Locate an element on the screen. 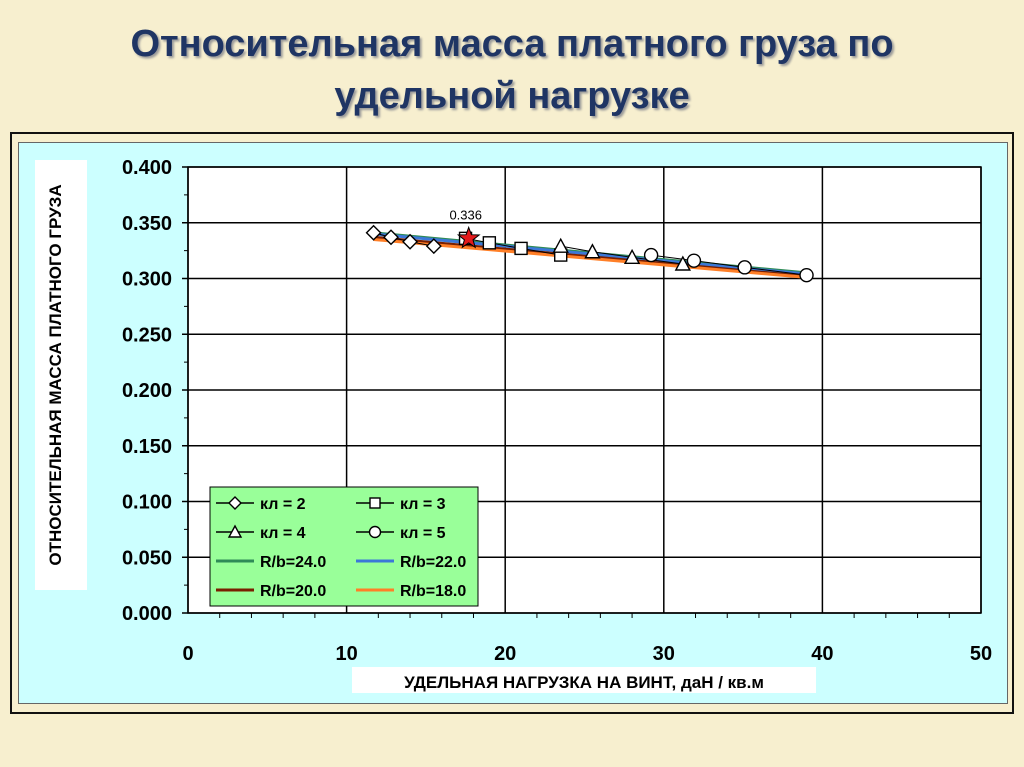  y-tick-label: 0.200 is located at coordinates (147, 391).